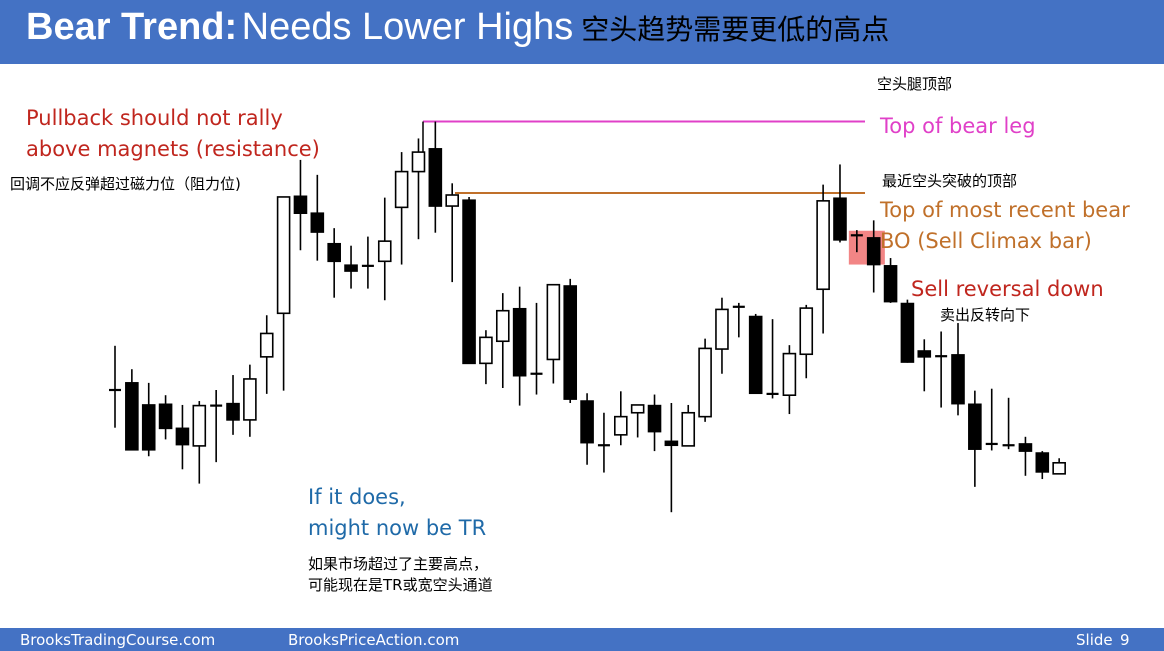 This screenshot has height=651, width=1164. Describe the element at coordinates (958, 126) in the screenshot. I see `top-bear-leg-label: Top of bear leg` at that location.